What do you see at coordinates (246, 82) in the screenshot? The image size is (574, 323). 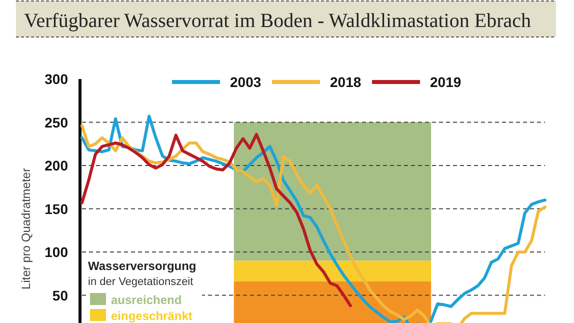 I see `legend-label: 2003` at bounding box center [246, 82].